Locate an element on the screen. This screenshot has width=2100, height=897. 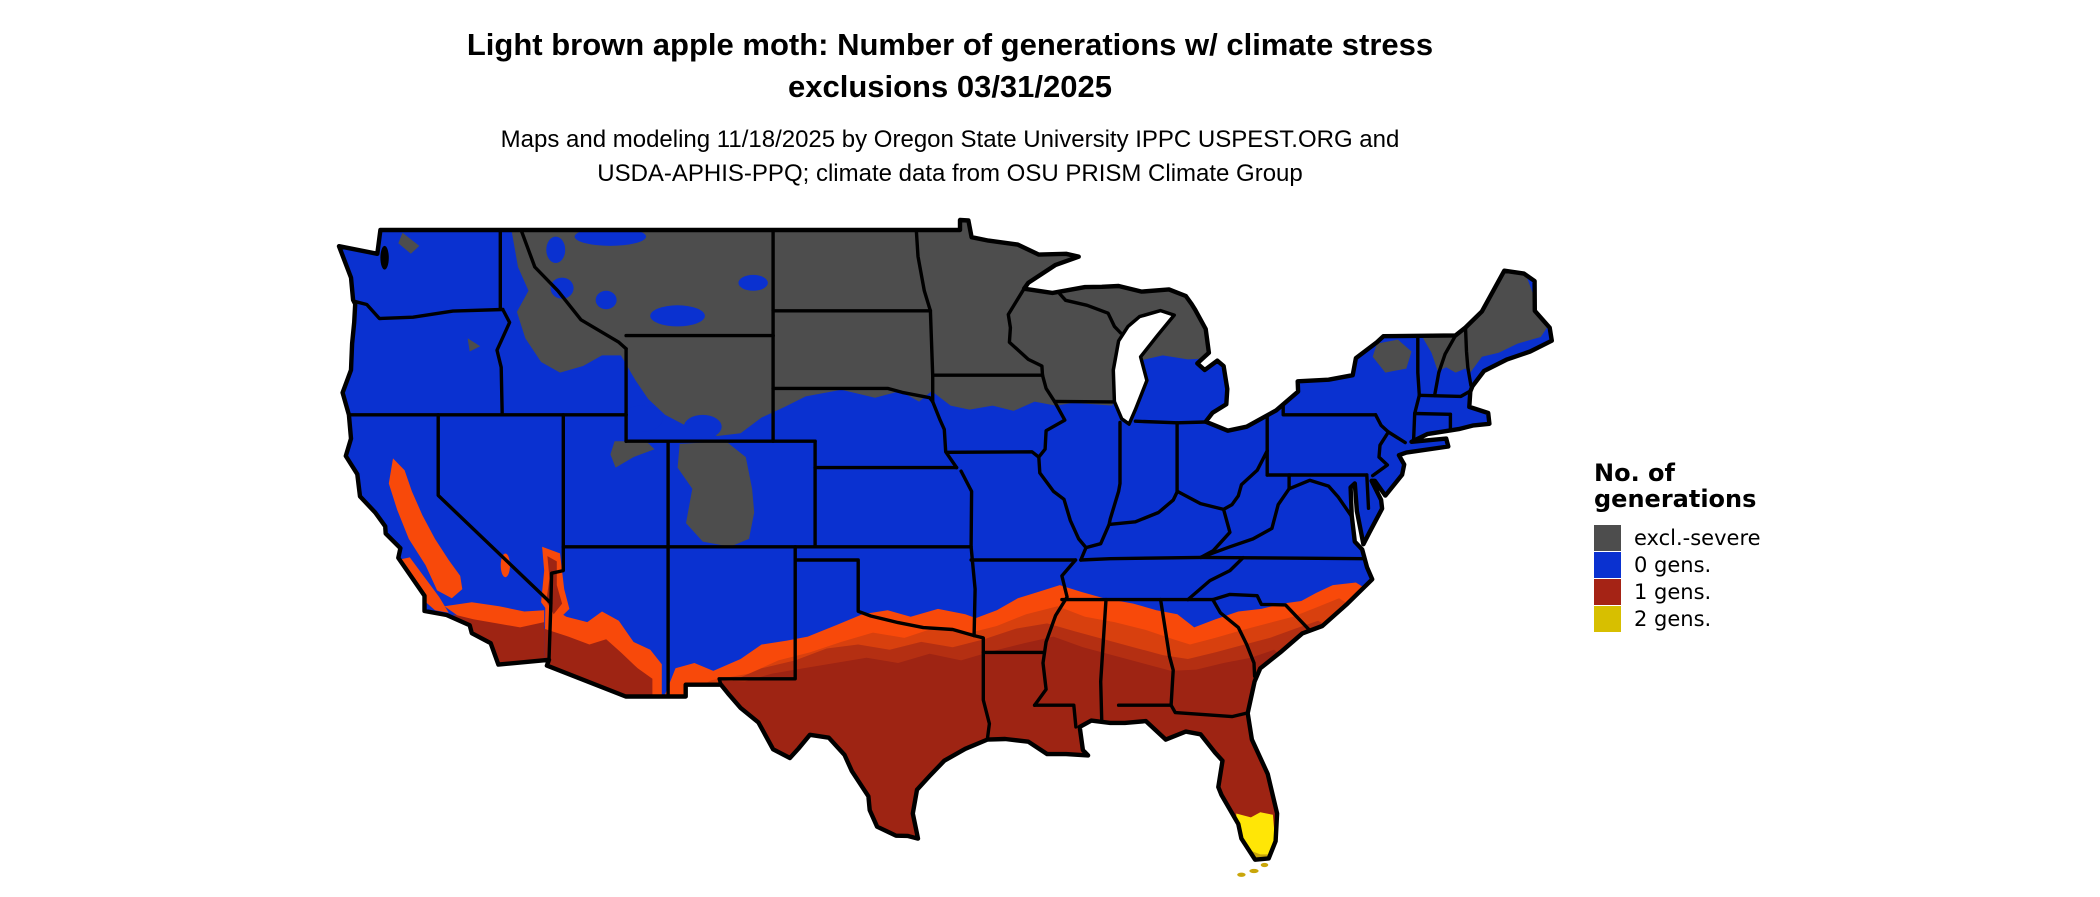
legend-item-0-gens: 0 gens. is located at coordinates (1677, 564).